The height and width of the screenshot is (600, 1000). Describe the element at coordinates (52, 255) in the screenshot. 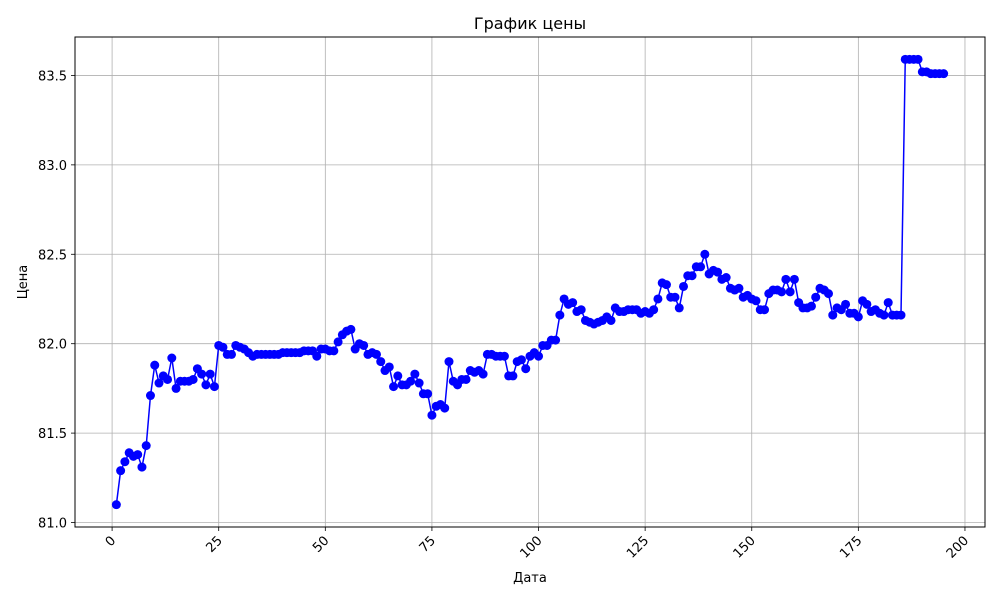

I see `y-tick-label: 82.5` at that location.